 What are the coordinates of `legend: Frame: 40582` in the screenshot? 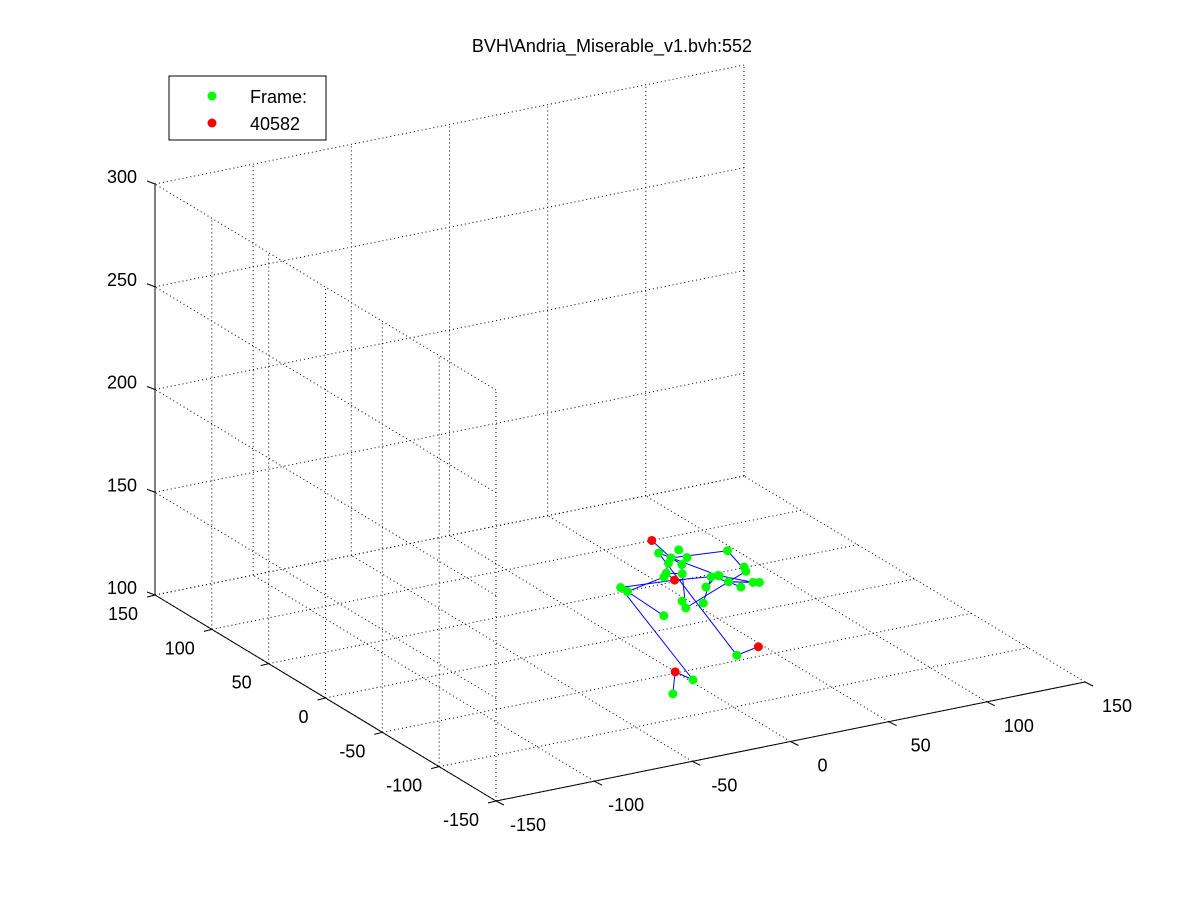 It's located at (247, 108).